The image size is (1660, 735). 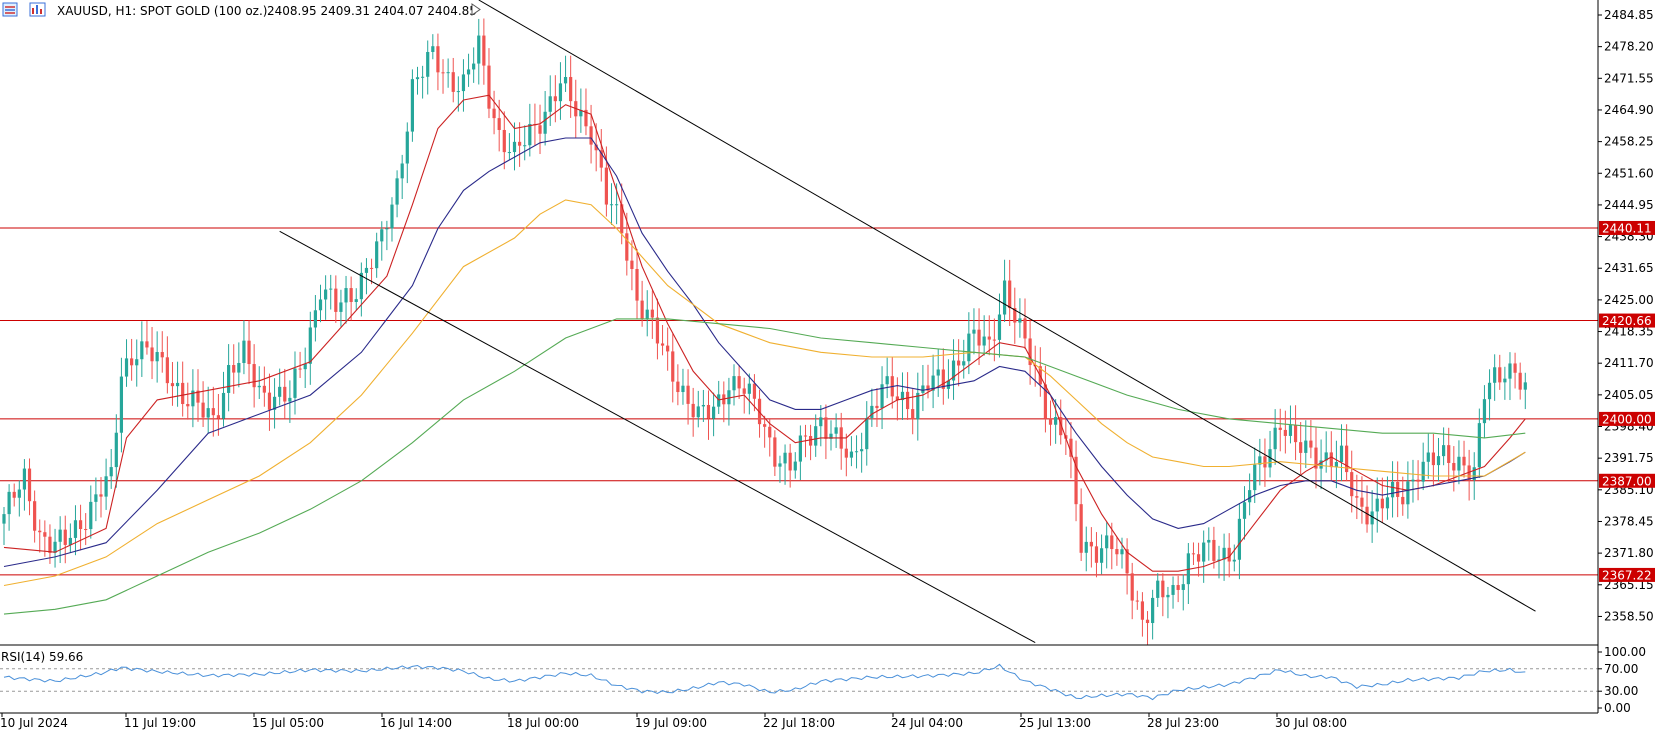 What do you see at coordinates (1629, 78) in the screenshot?
I see `price-tick-label: 2471.55` at bounding box center [1629, 78].